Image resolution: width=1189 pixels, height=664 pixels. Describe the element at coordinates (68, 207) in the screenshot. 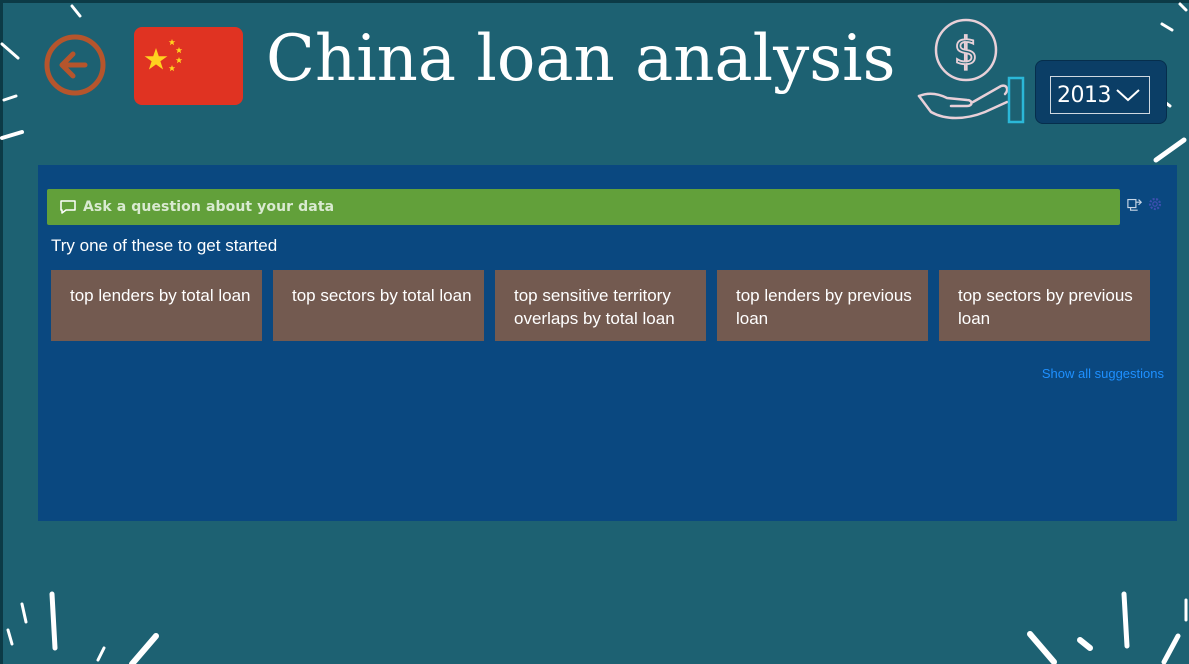

I see `chat-bubble-icon` at that location.